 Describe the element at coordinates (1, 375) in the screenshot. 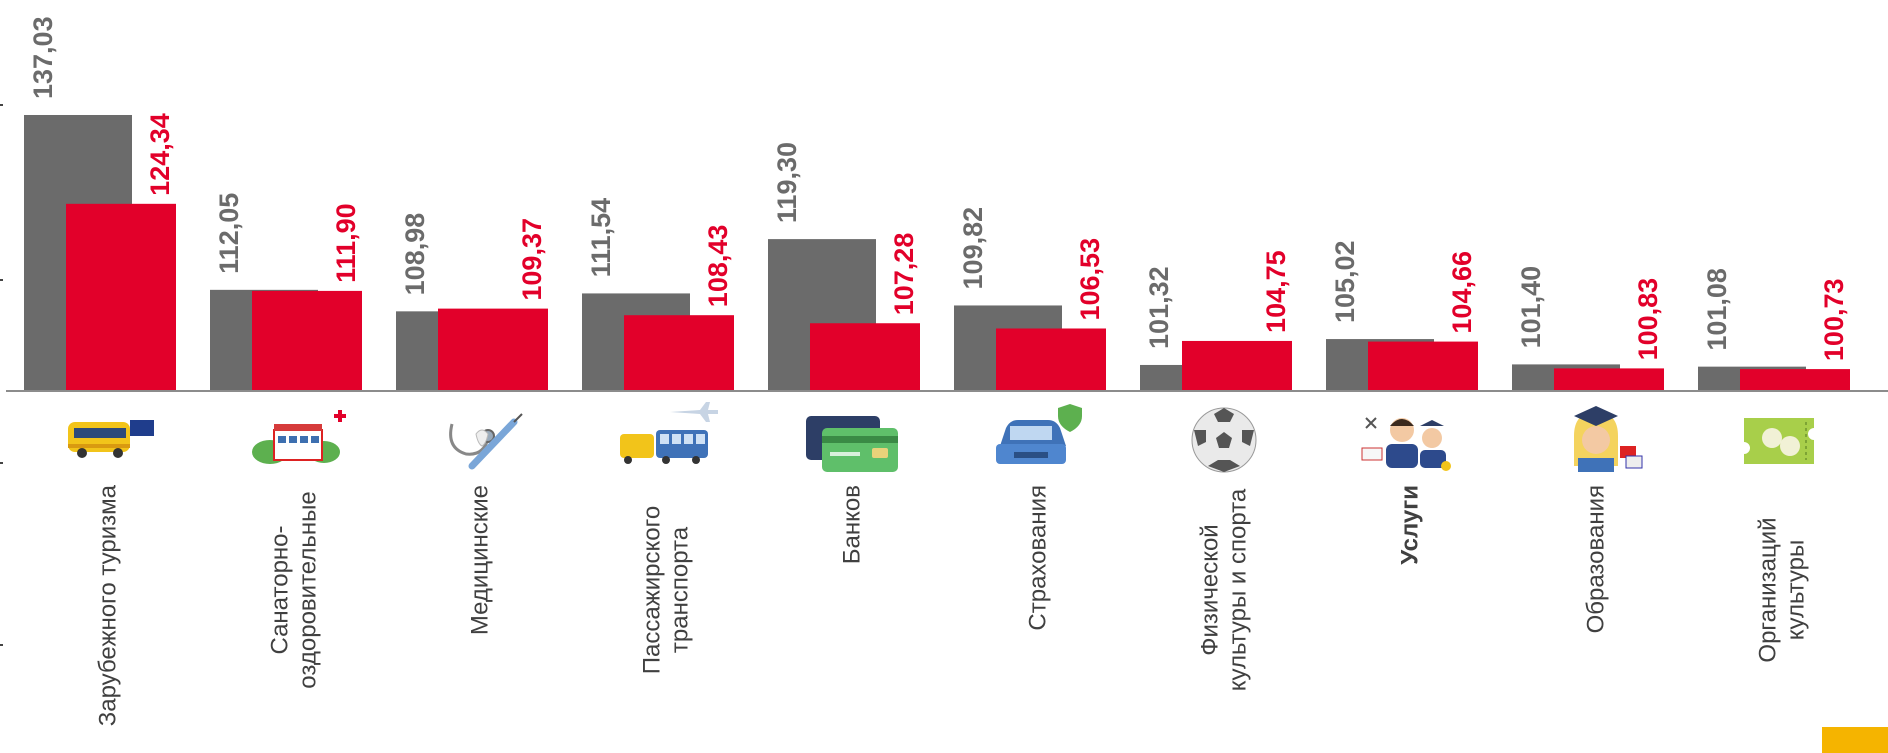

I see `left-tick-marks` at that location.